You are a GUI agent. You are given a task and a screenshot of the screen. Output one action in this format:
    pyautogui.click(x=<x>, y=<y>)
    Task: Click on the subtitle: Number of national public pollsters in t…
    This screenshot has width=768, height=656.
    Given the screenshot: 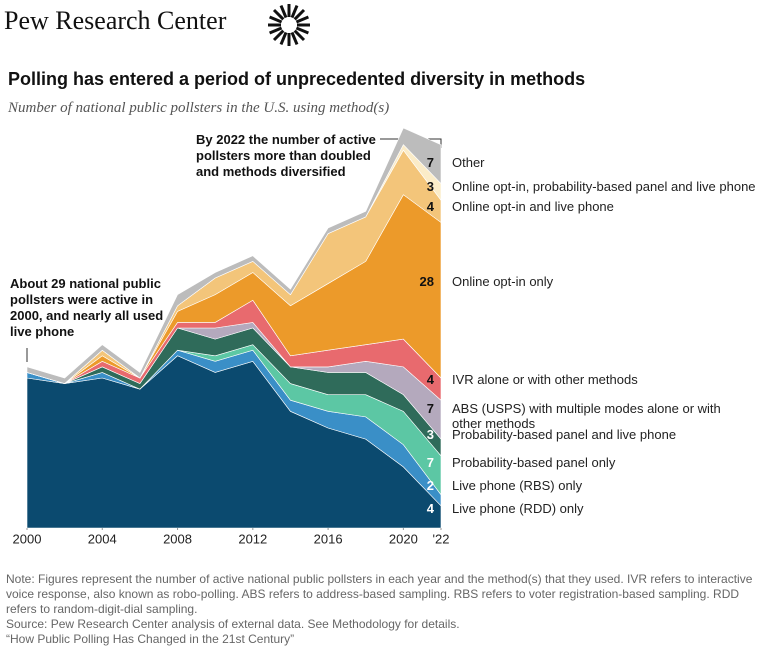 What is the action you would take?
    pyautogui.click(x=199, y=108)
    